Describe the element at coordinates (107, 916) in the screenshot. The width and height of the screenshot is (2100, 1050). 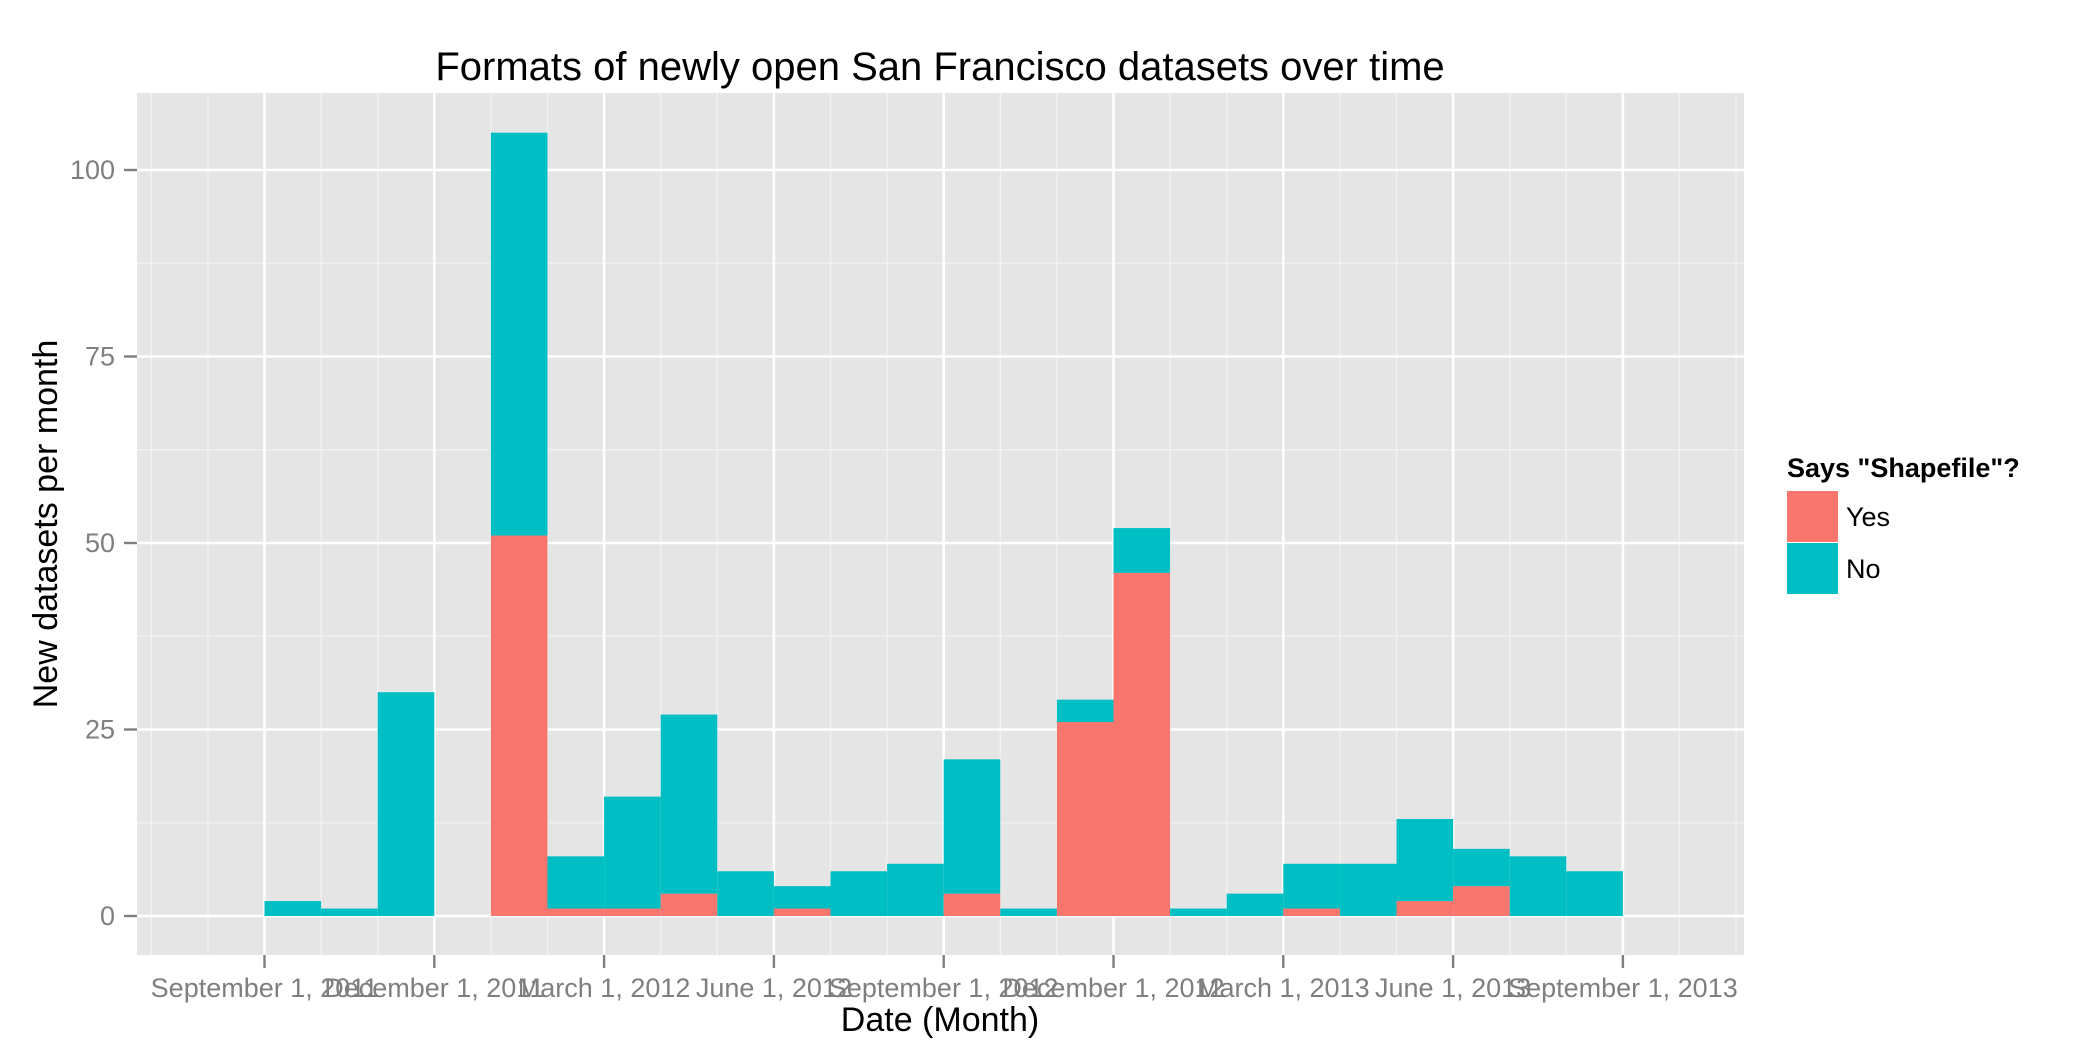
I see `y-tick-label: 0` at that location.